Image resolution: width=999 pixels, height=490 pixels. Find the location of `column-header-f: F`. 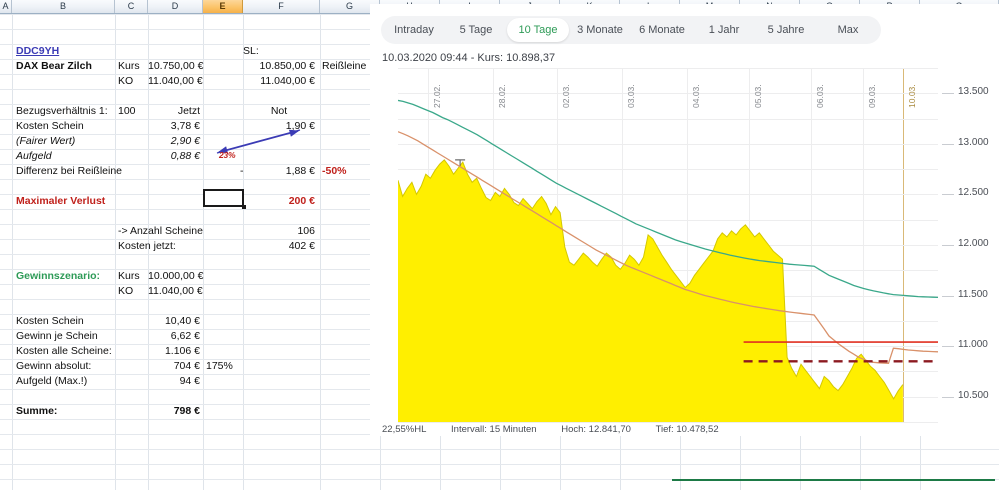

column-header-f: F is located at coordinates (281, 6).